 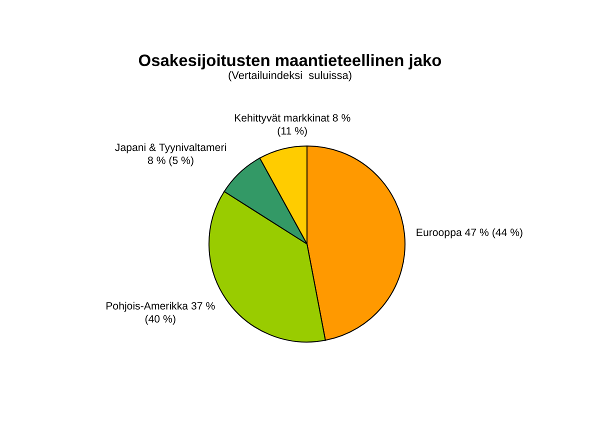 What do you see at coordinates (293, 125) in the screenshot?
I see `slice-label: Kehittyvät markkinat 8 % (11 %)` at bounding box center [293, 125].